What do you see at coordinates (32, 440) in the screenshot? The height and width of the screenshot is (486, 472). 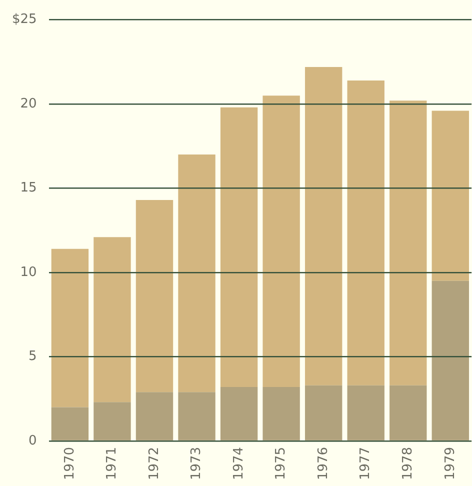 I see `y-tick-label: 0` at bounding box center [32, 440].